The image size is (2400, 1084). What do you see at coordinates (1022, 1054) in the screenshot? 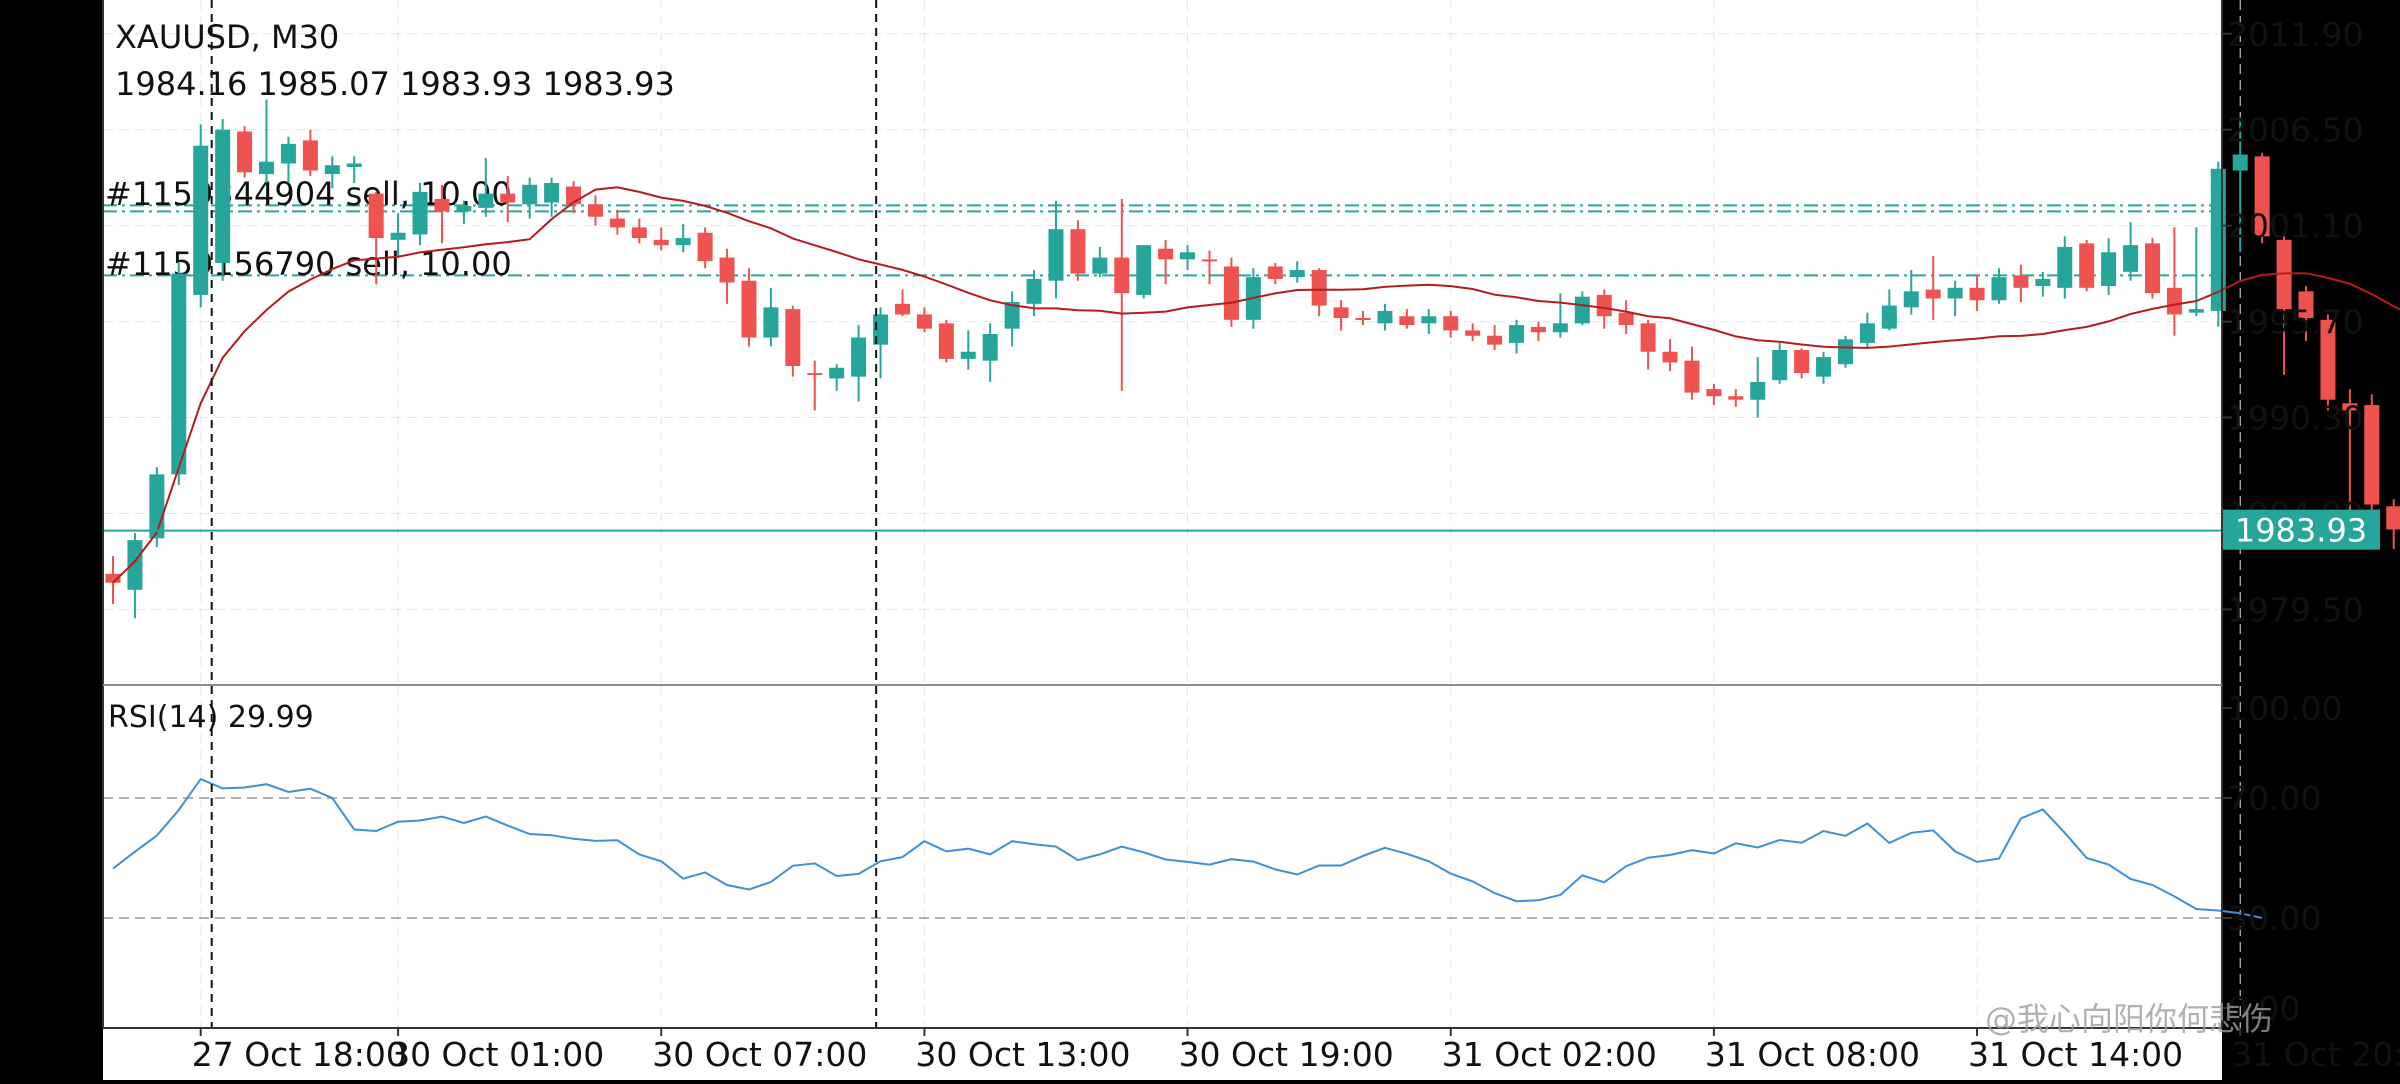
I see `time-axis-label: 30 Oct 13:00` at bounding box center [1022, 1054].